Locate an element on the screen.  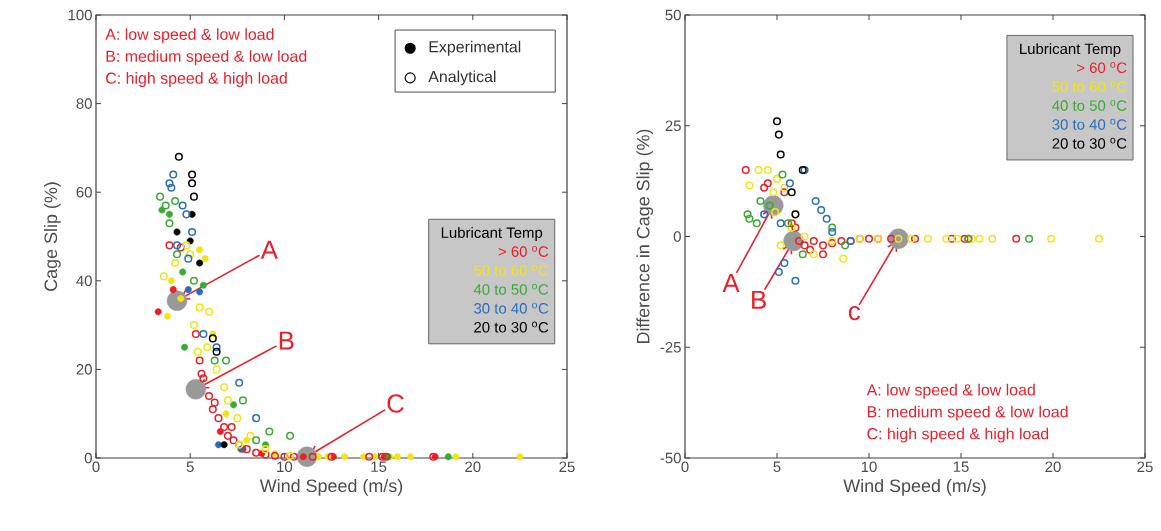
annotation: c is located at coordinates (854, 313).